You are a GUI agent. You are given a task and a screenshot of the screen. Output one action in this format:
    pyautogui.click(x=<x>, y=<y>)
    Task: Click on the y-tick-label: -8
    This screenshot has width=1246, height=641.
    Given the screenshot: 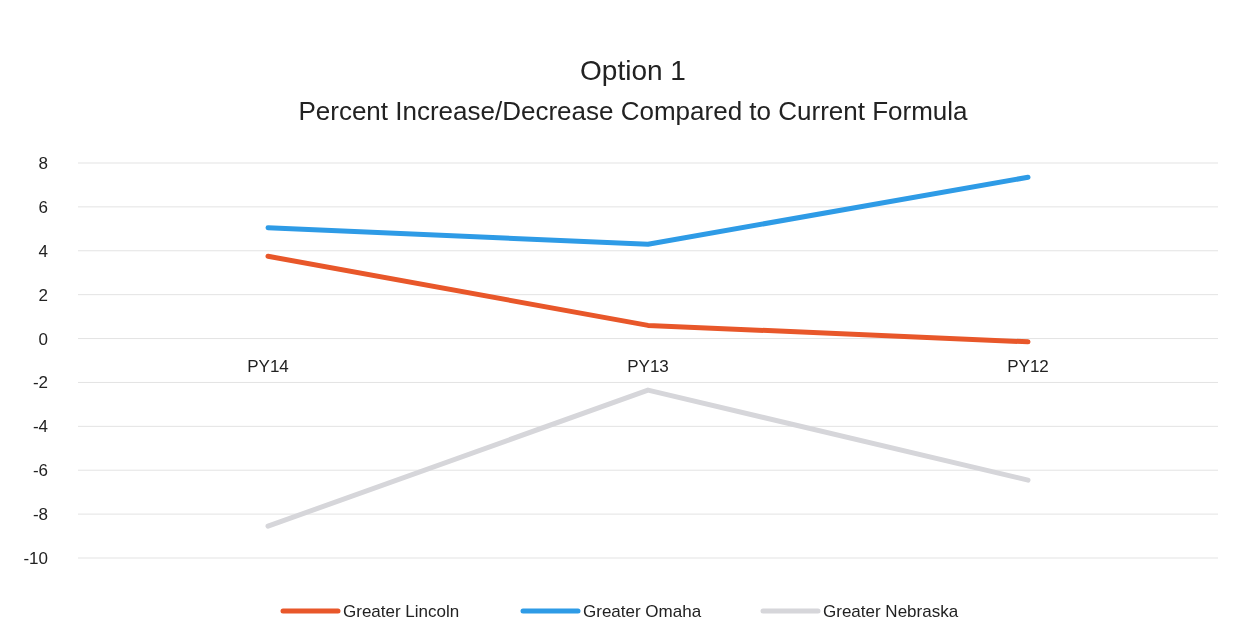 What is the action you would take?
    pyautogui.click(x=40, y=515)
    